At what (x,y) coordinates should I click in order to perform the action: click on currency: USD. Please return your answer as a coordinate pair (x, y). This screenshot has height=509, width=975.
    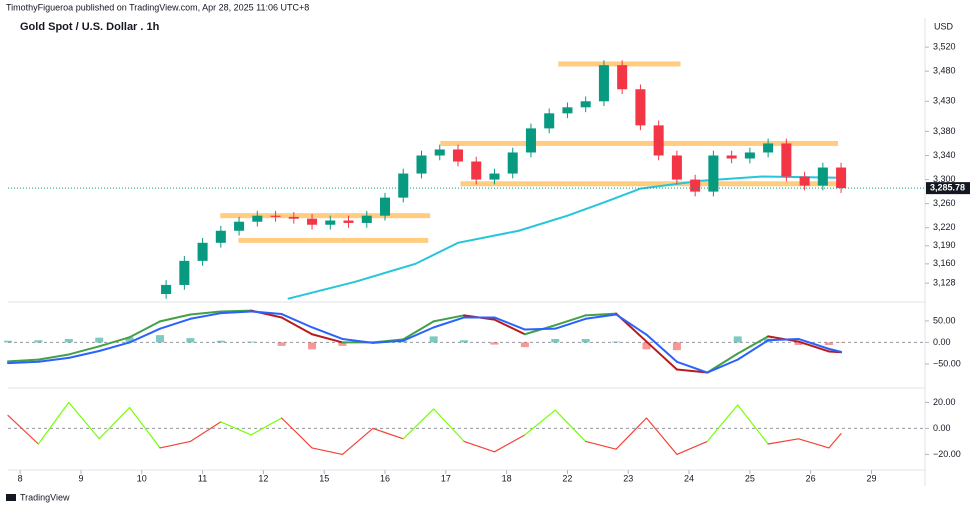
    Looking at the image, I should click on (944, 26).